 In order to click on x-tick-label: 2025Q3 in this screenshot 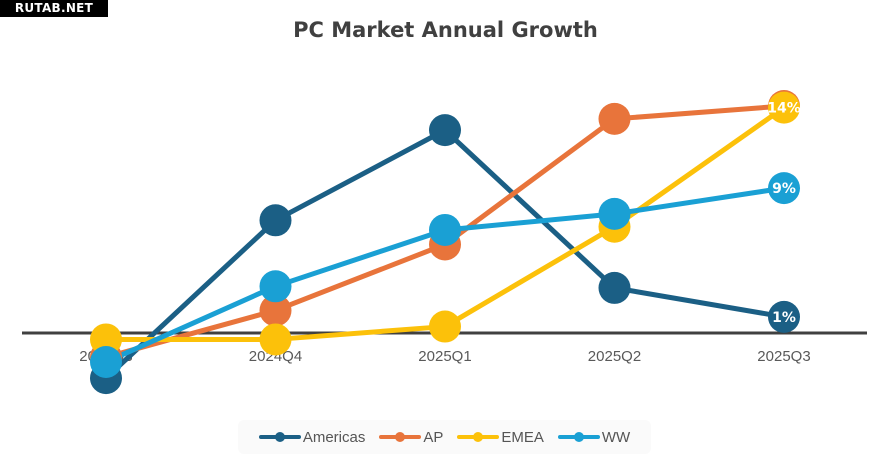, I will do `click(783, 356)`.